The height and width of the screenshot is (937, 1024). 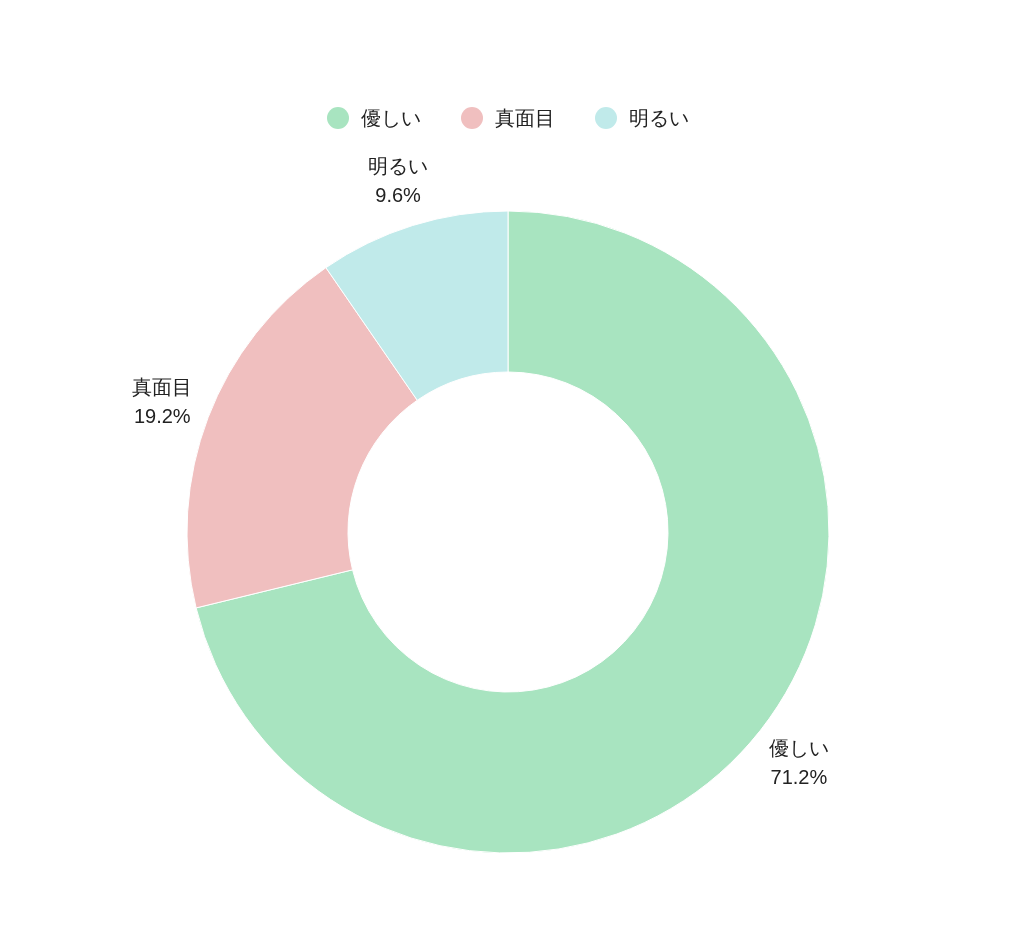 I want to click on data-label: 9.6%, so click(x=398, y=194).